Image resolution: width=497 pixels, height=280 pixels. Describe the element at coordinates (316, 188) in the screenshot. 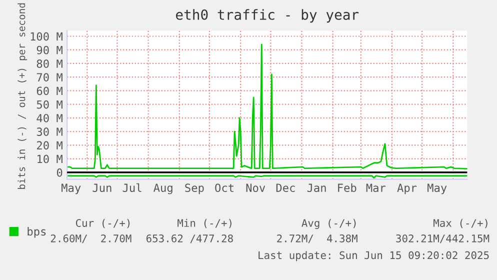

I see `x-tick-label: Jan` at that location.